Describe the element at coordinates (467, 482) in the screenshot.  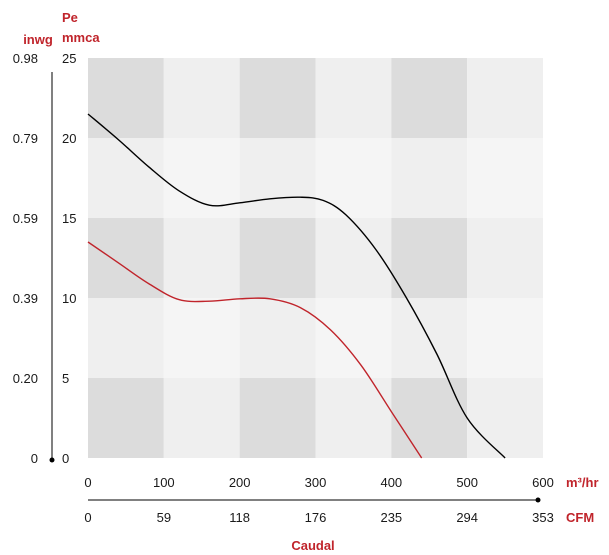
I see `x-tick-label: 500` at that location.